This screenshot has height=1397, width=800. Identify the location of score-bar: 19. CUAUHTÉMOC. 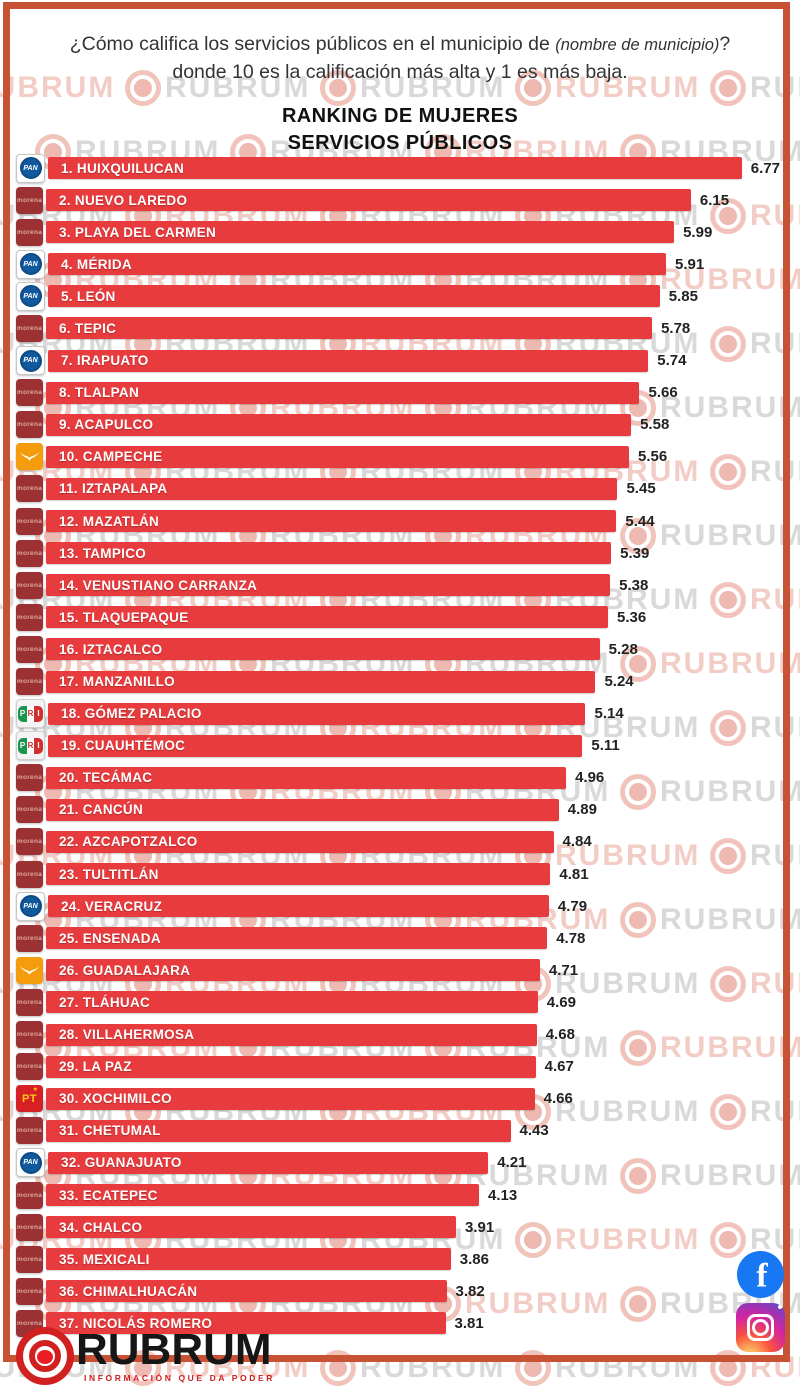
(315, 745).